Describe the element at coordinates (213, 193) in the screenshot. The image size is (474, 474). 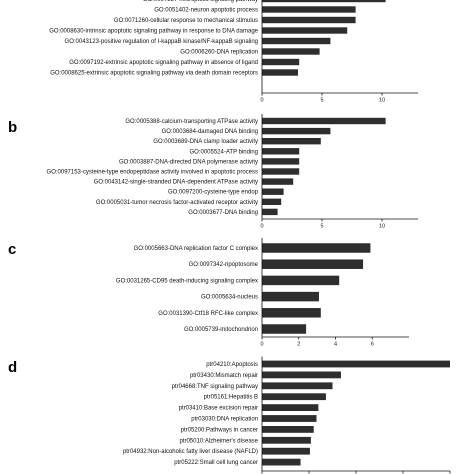
I see `category-label: GO:0097200-cysteine-type endop` at that location.